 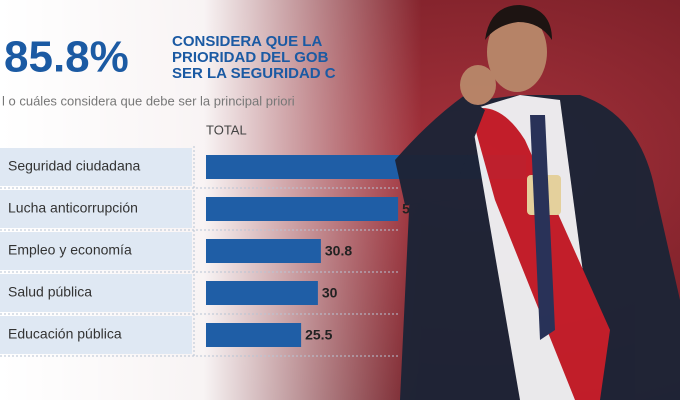 I want to click on headline-line: SER LA SEGURIDAD C, so click(x=254, y=73).